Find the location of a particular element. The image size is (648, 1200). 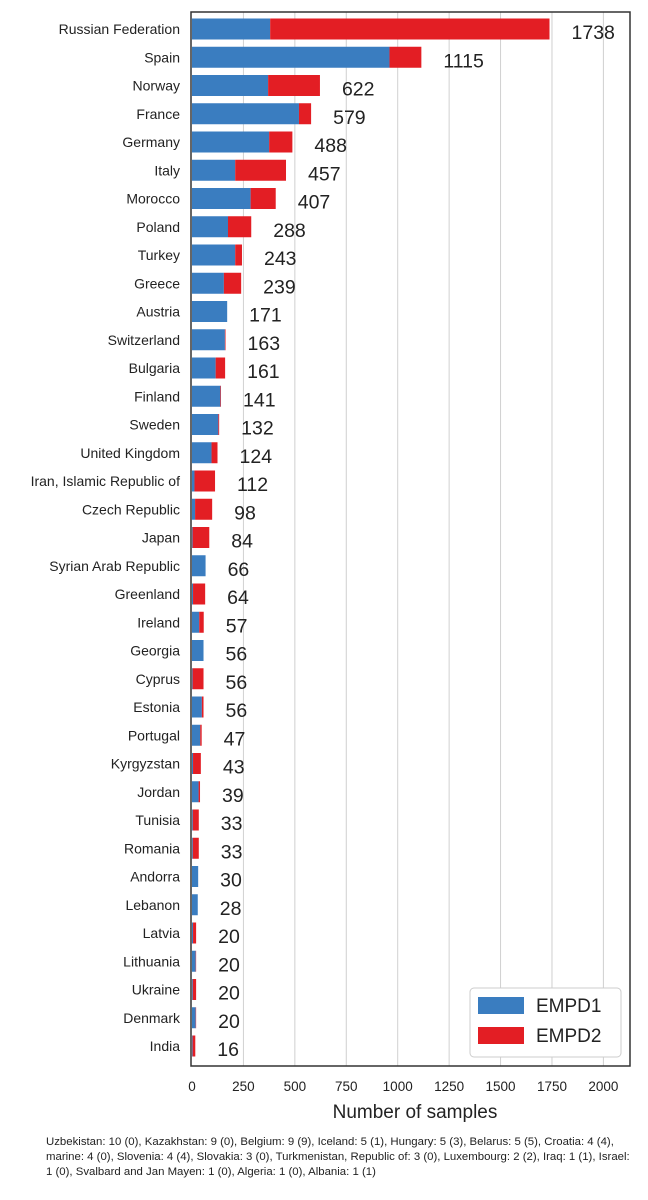

total-value-label: 47 is located at coordinates (235, 739).